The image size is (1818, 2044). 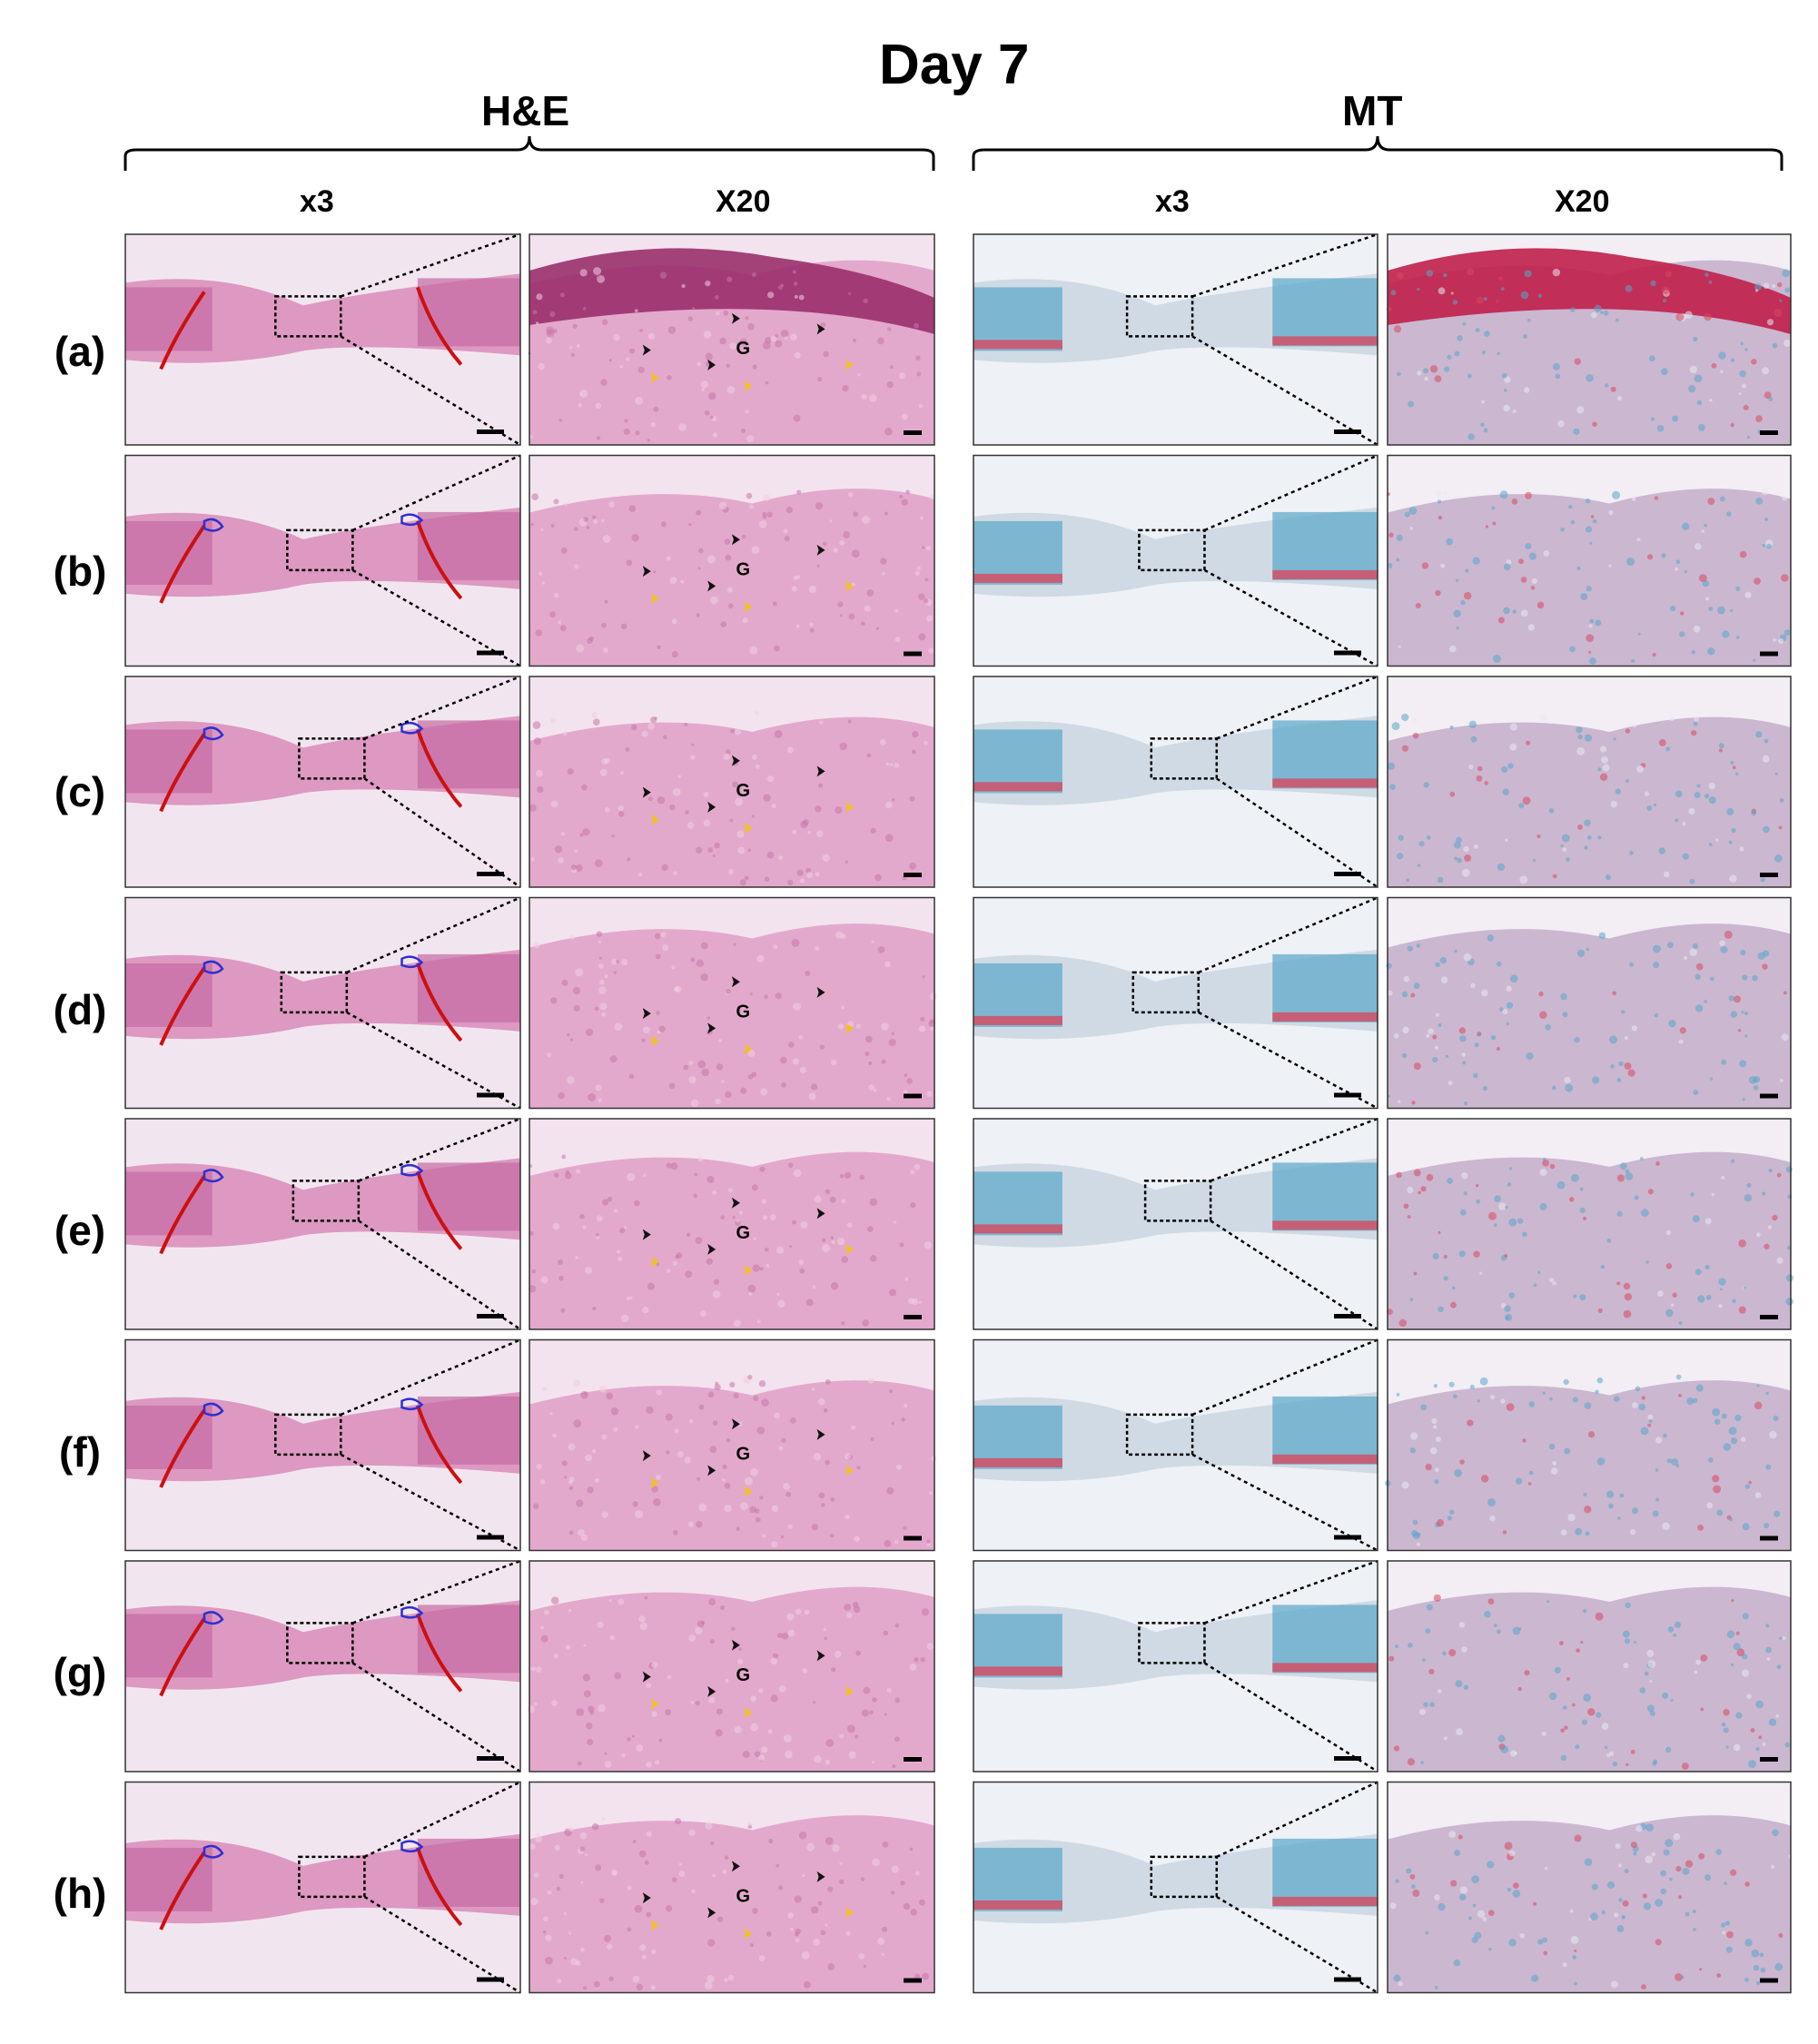 I want to click on background-area, so click(x=1589, y=1811).